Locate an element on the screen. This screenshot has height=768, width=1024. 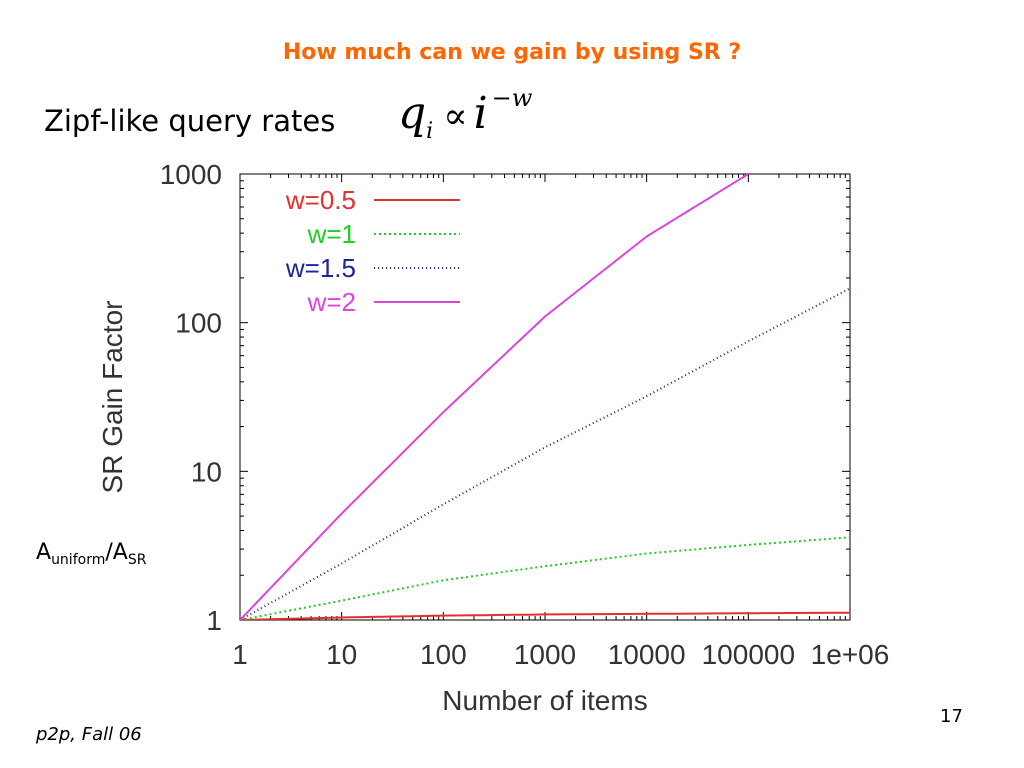
legend-label: w=1.5 is located at coordinates (320, 268).